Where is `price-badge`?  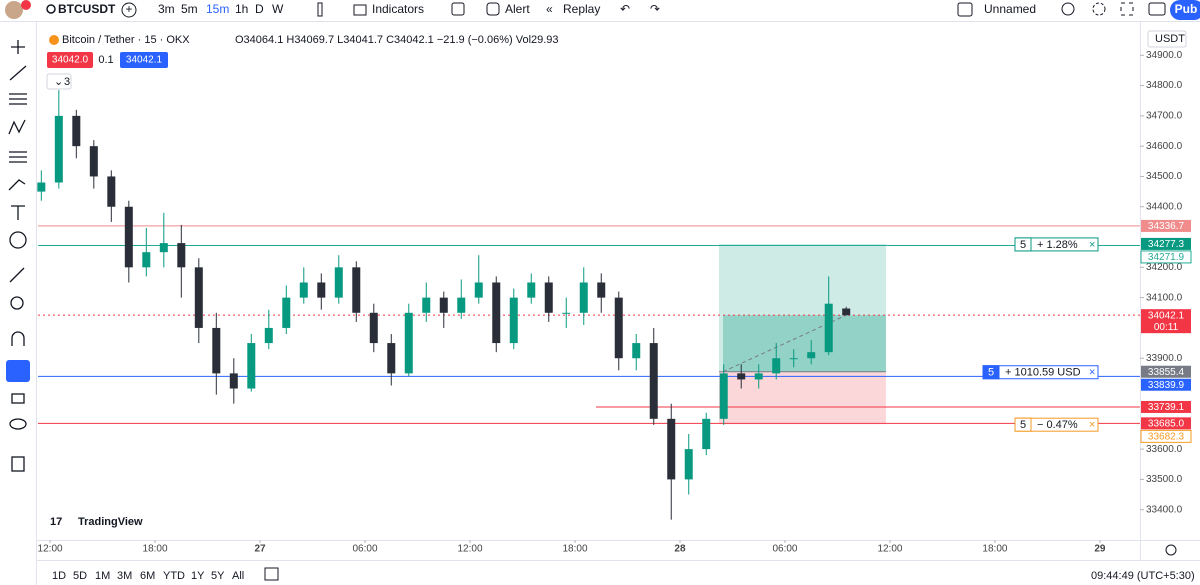 price-badge is located at coordinates (1166, 406).